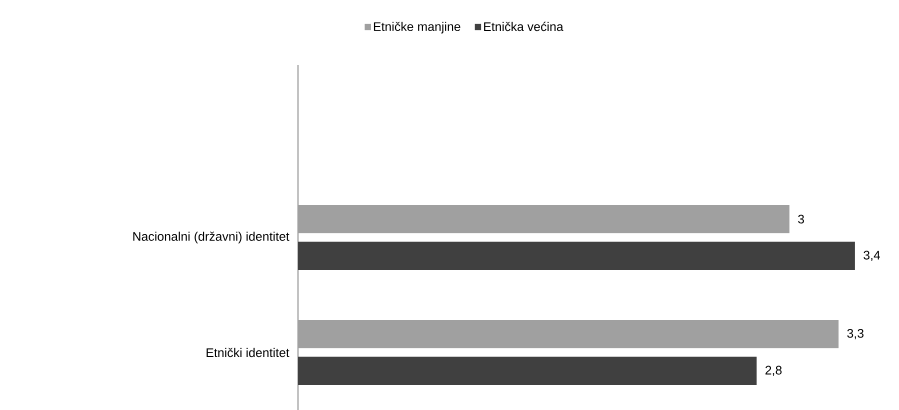 This screenshot has height=410, width=899. I want to click on y-tick-label: Nacionalni (državni) identitet, so click(211, 237).